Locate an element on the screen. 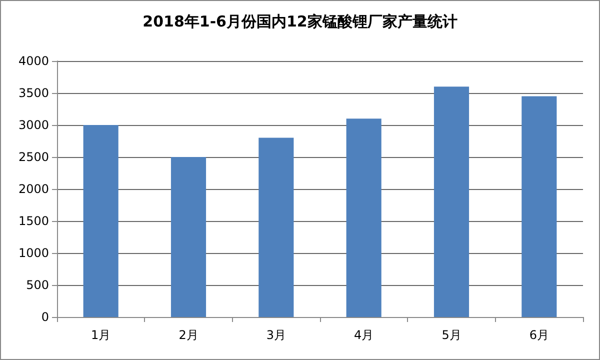 Image resolution: width=600 pixels, height=360 pixels. y-tick-label: 1000 is located at coordinates (33, 253).